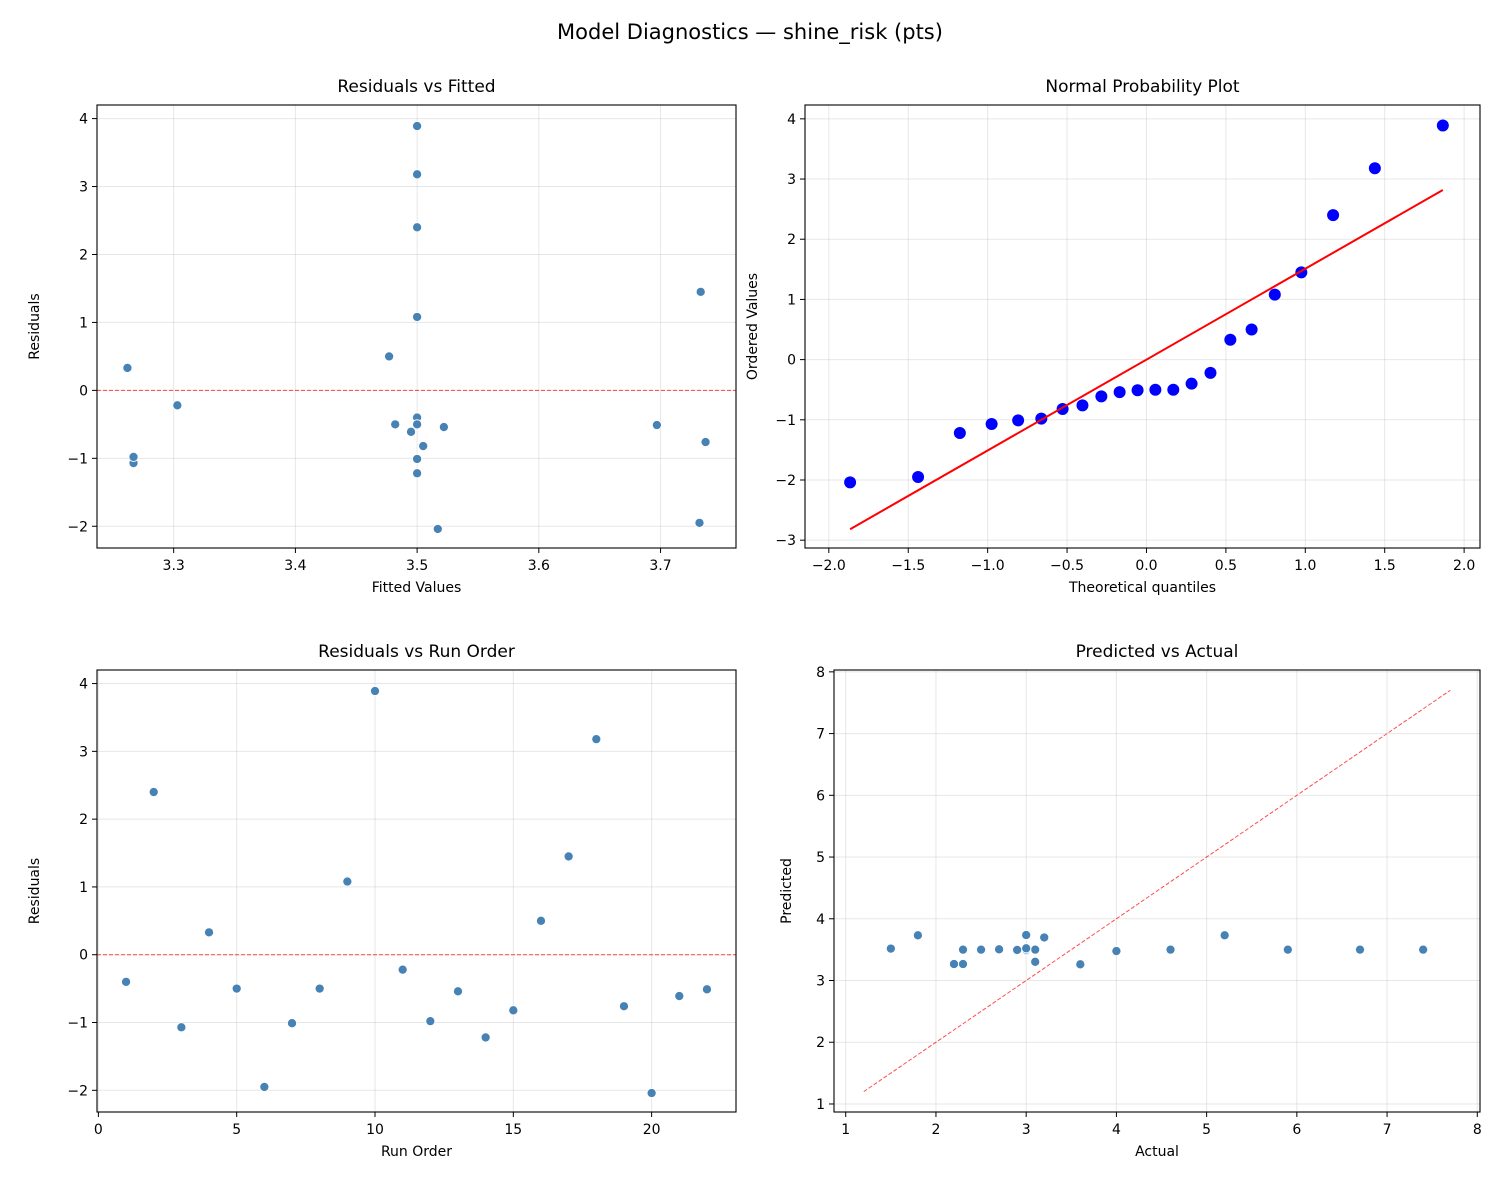  I want to click on x-tick-label: 2.0, so click(1464, 566).